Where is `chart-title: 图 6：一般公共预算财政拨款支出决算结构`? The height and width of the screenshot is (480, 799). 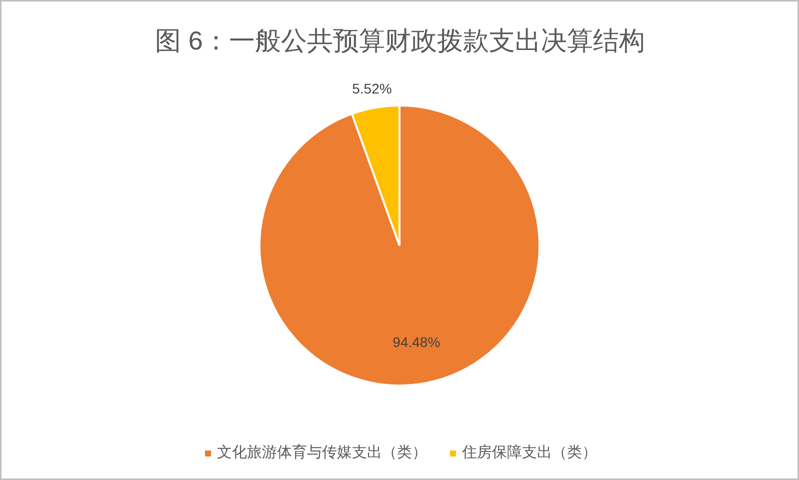
chart-title: 图 6：一般公共预算财政拨款支出决算结构 is located at coordinates (400, 41).